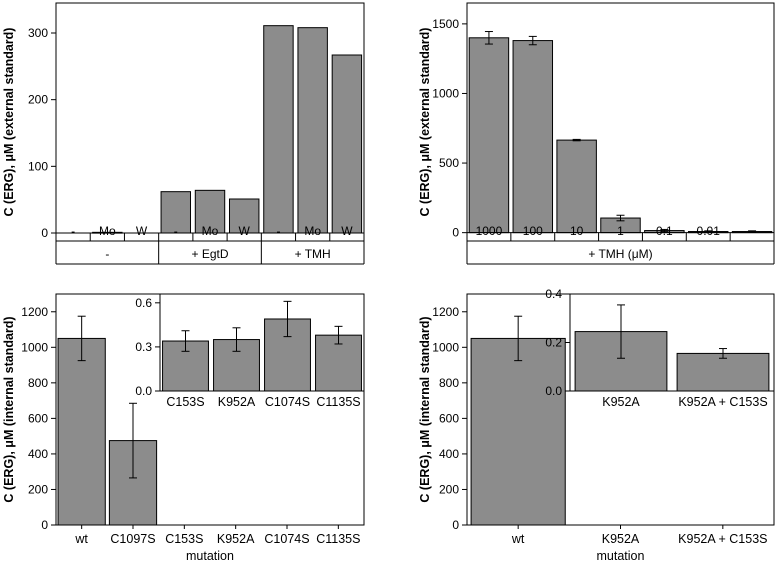  What do you see at coordinates (81, 539) in the screenshot?
I see `panel-c-xtick-label: wt` at bounding box center [81, 539].